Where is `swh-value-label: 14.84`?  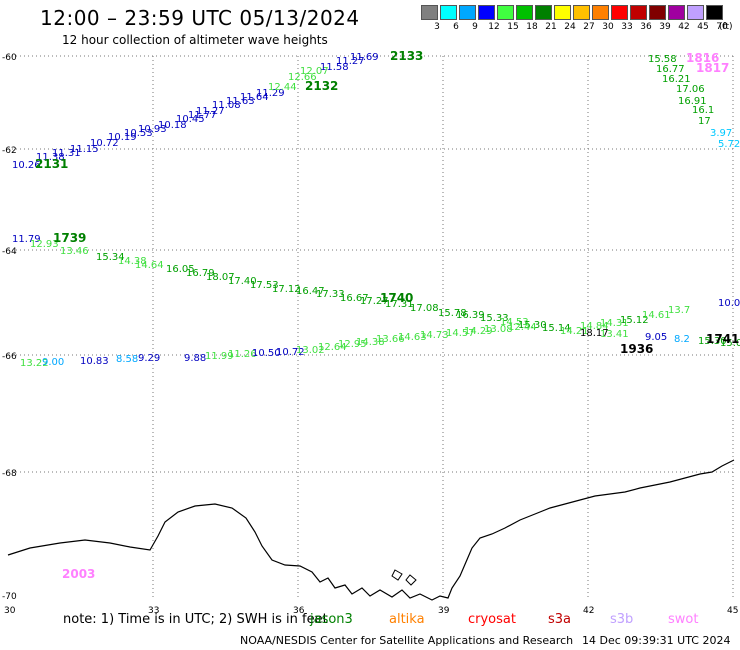 swh-value-label: 14.84 is located at coordinates (594, 326).